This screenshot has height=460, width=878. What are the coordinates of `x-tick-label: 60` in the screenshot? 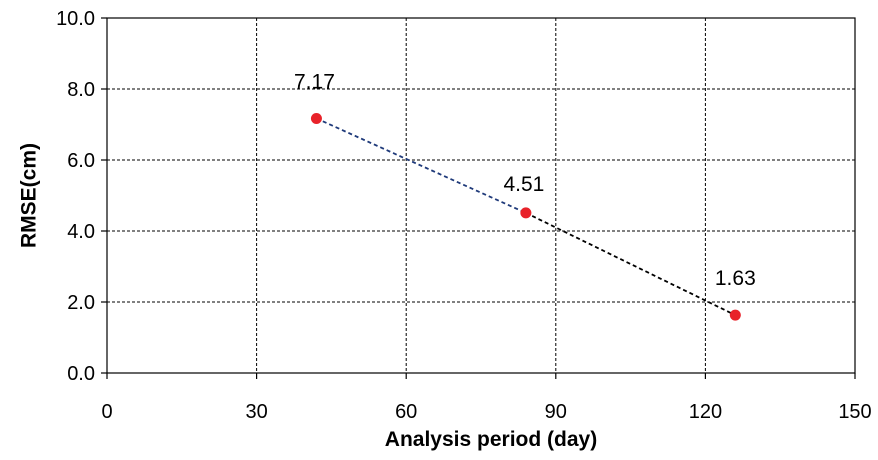 It's located at (406, 412).